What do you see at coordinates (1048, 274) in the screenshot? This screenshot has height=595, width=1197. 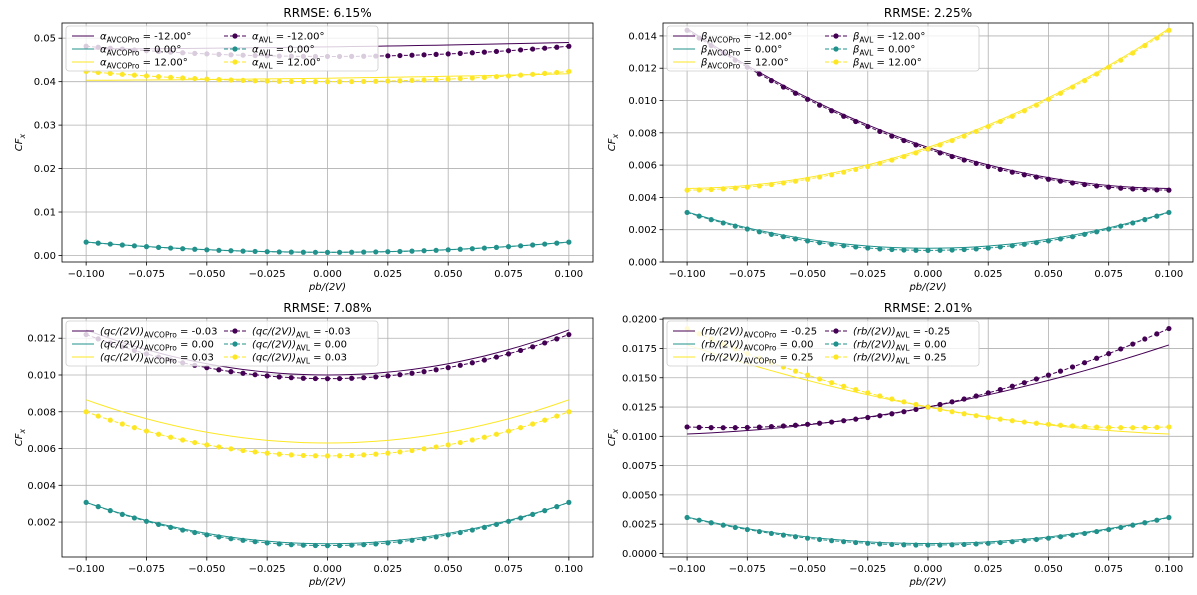 I see `x-tick-label: 0.050` at bounding box center [1048, 274].